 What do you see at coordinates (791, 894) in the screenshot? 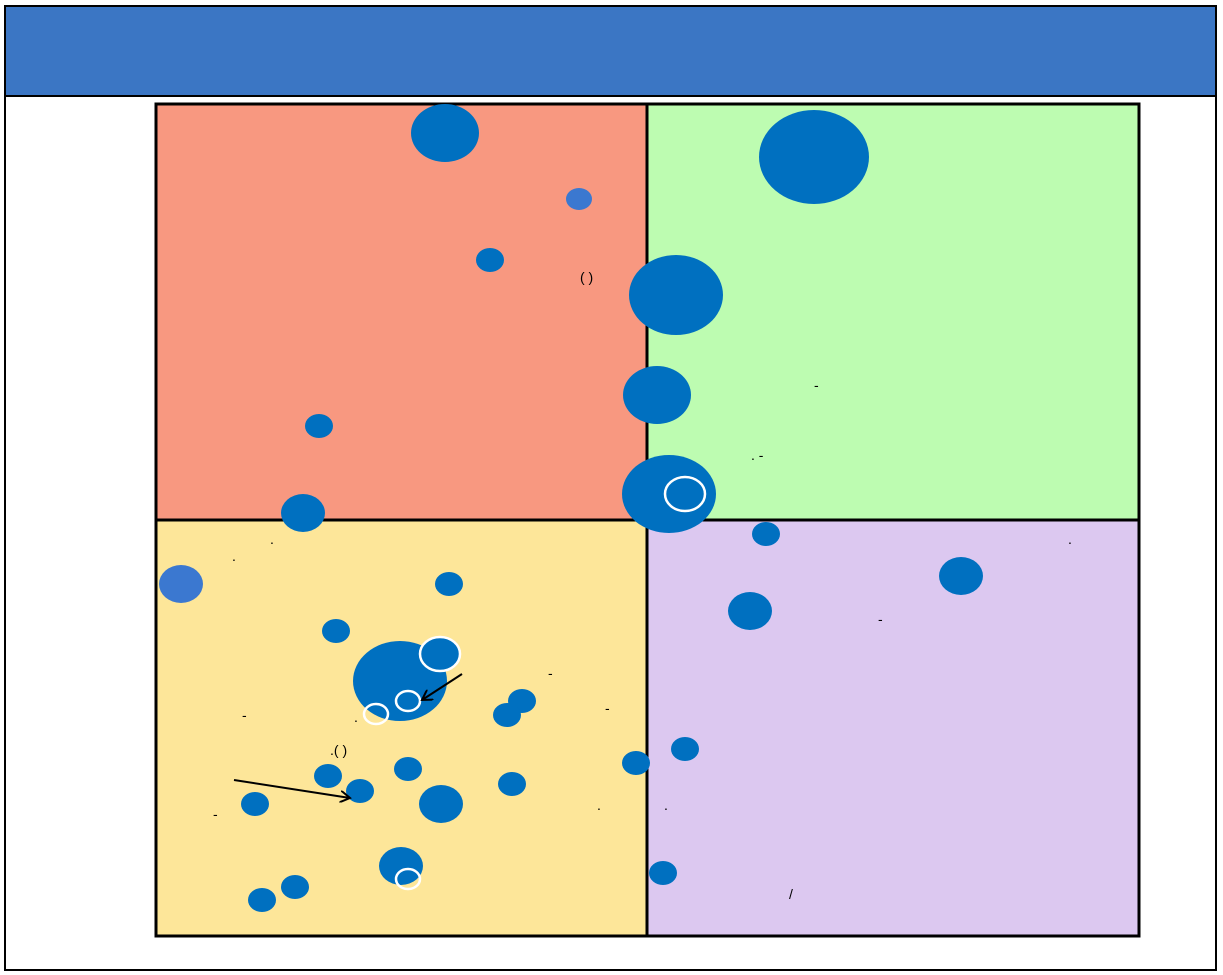
I see `label: /` at bounding box center [791, 894].